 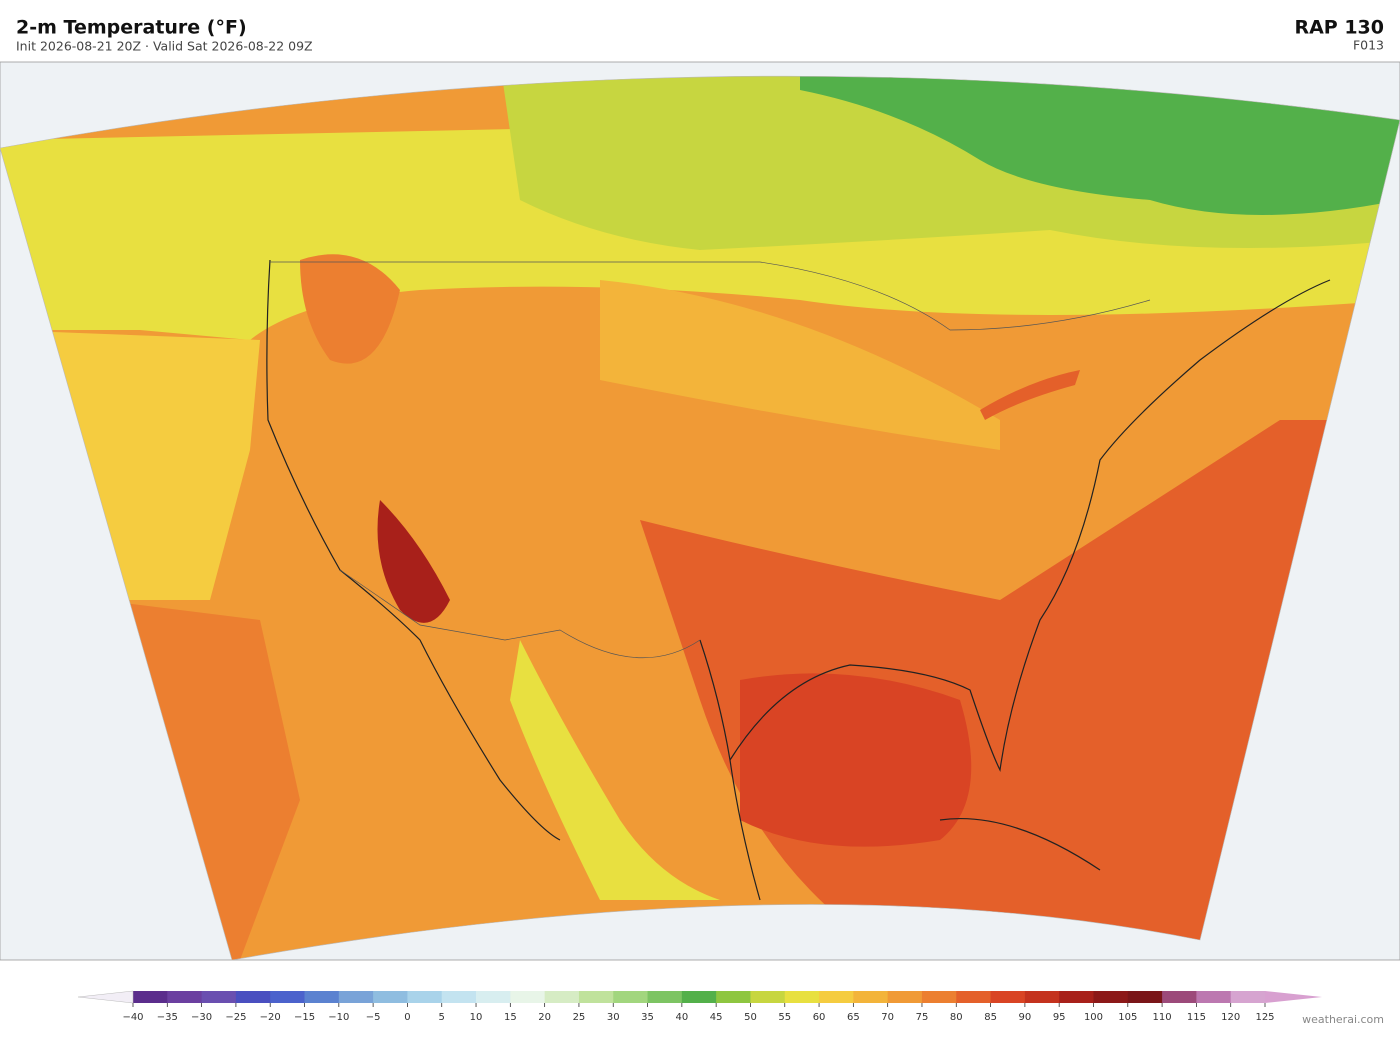 What do you see at coordinates (887, 1017) in the screenshot?
I see `colorbar-tick-label: 70` at bounding box center [887, 1017].